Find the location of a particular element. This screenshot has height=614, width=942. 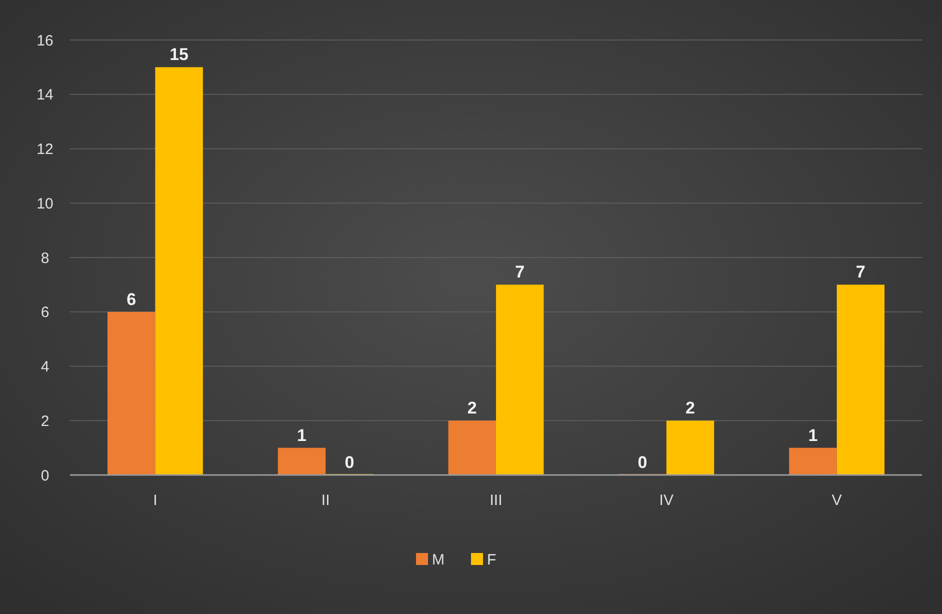

y-tick-label: 4 is located at coordinates (45, 367).